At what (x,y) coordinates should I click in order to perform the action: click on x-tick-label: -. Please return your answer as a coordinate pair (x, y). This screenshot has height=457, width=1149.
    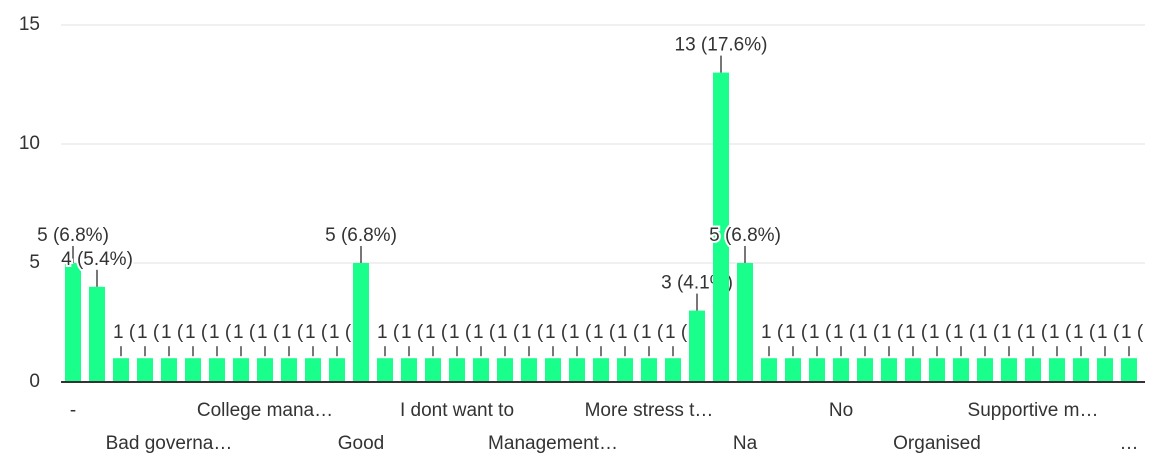
    Looking at the image, I should click on (73, 410).